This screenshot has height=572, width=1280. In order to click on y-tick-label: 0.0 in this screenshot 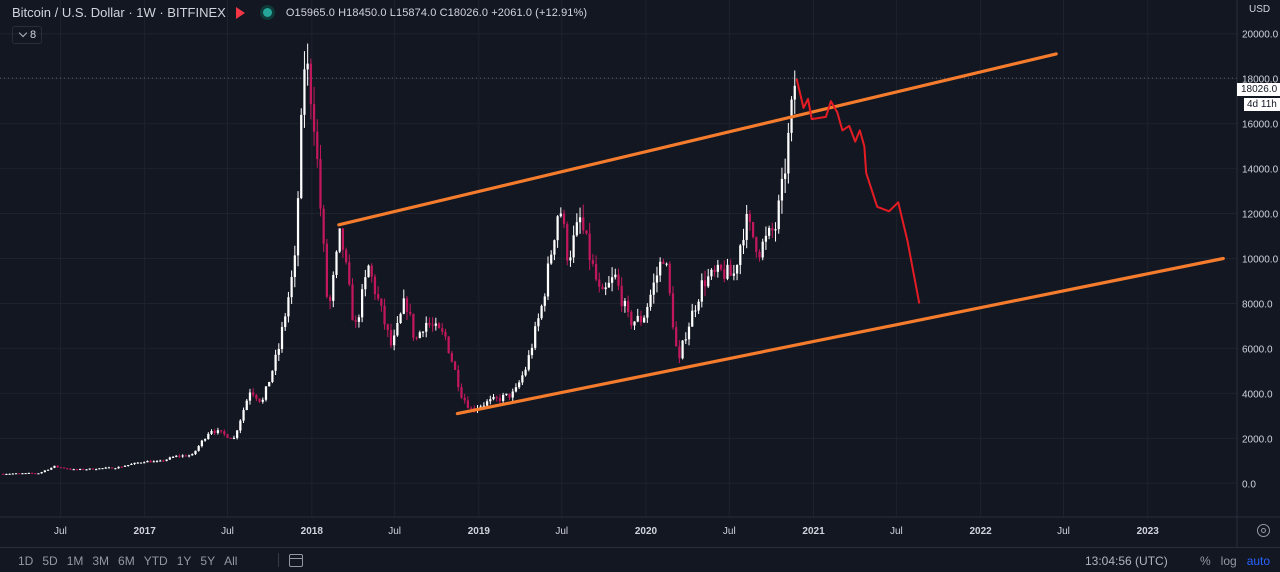, I will do `click(1249, 484)`.